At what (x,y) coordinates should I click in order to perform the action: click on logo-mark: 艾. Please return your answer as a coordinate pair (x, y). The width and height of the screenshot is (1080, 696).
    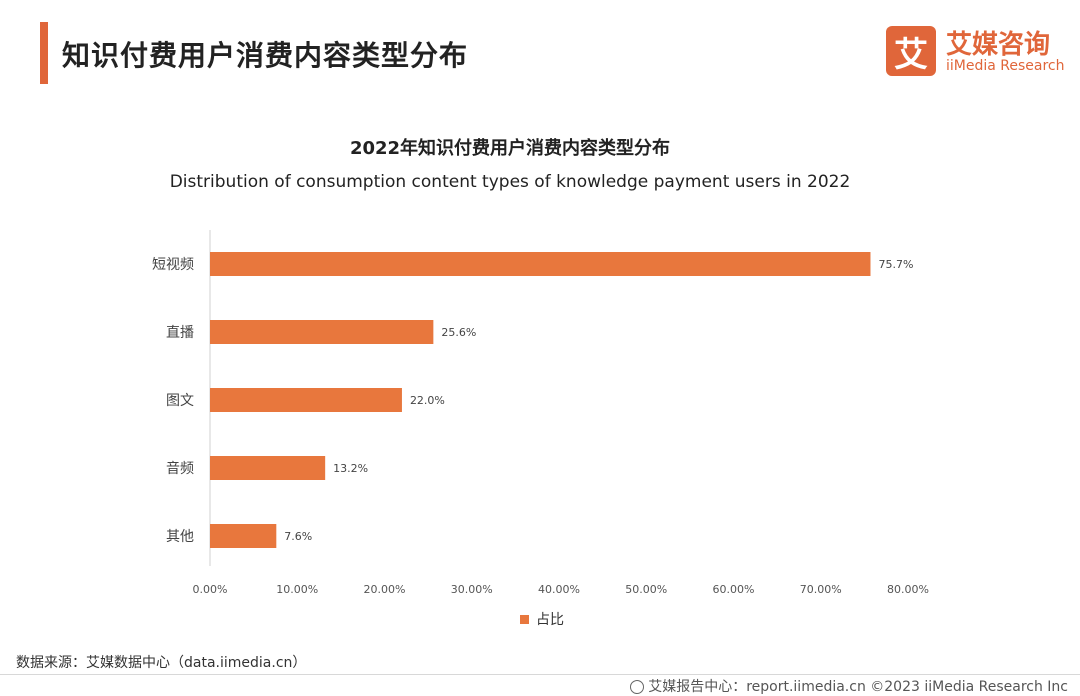
    Looking at the image, I should click on (911, 51).